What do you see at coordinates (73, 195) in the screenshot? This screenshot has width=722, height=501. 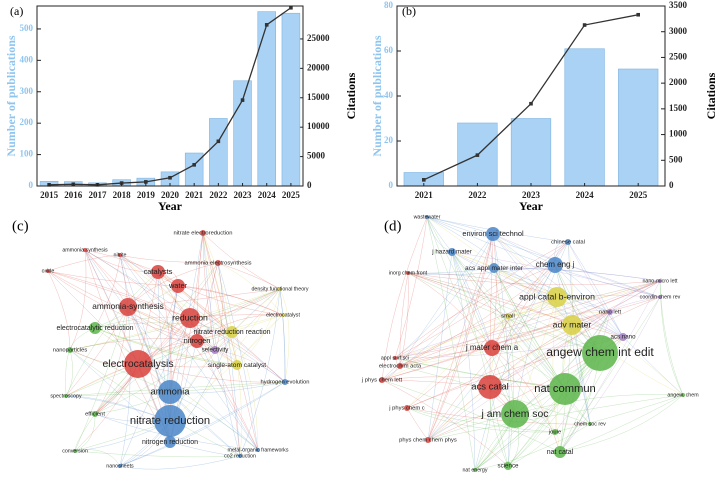 I see `x-tick-label: 2016` at bounding box center [73, 195].